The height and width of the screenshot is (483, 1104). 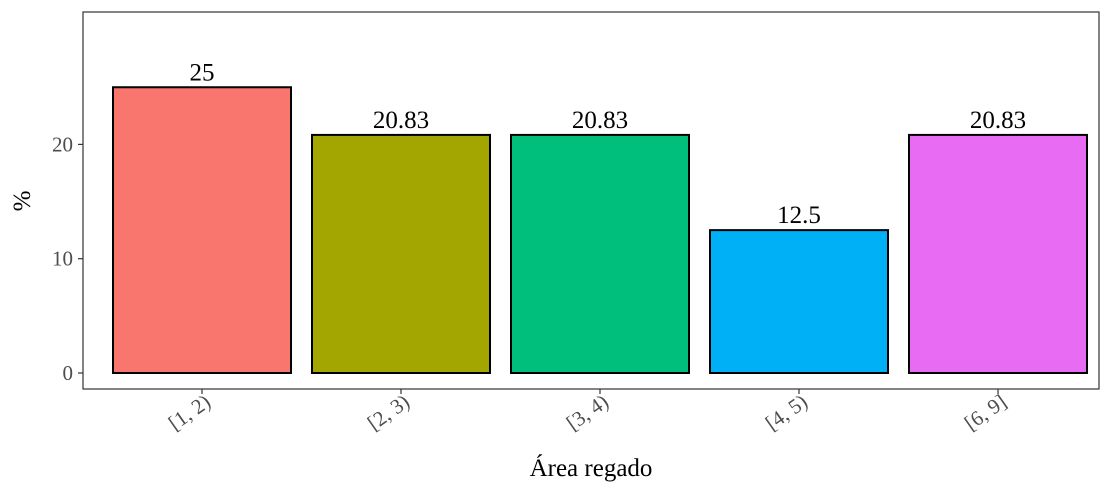 What do you see at coordinates (799, 215) in the screenshot?
I see `bar-data-label: 12.5` at bounding box center [799, 215].